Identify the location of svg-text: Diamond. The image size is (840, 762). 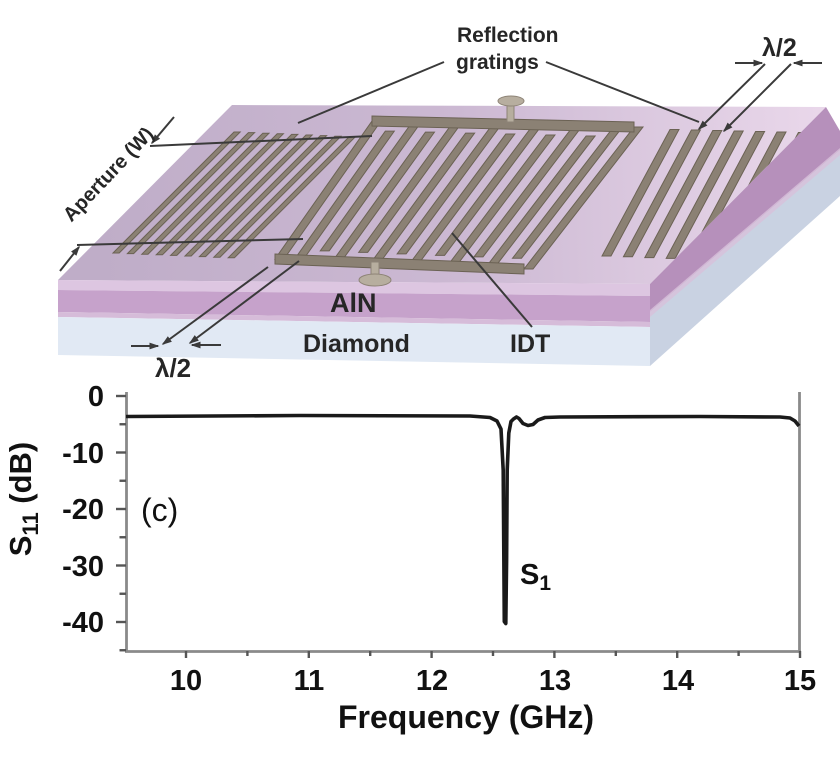
(356, 344).